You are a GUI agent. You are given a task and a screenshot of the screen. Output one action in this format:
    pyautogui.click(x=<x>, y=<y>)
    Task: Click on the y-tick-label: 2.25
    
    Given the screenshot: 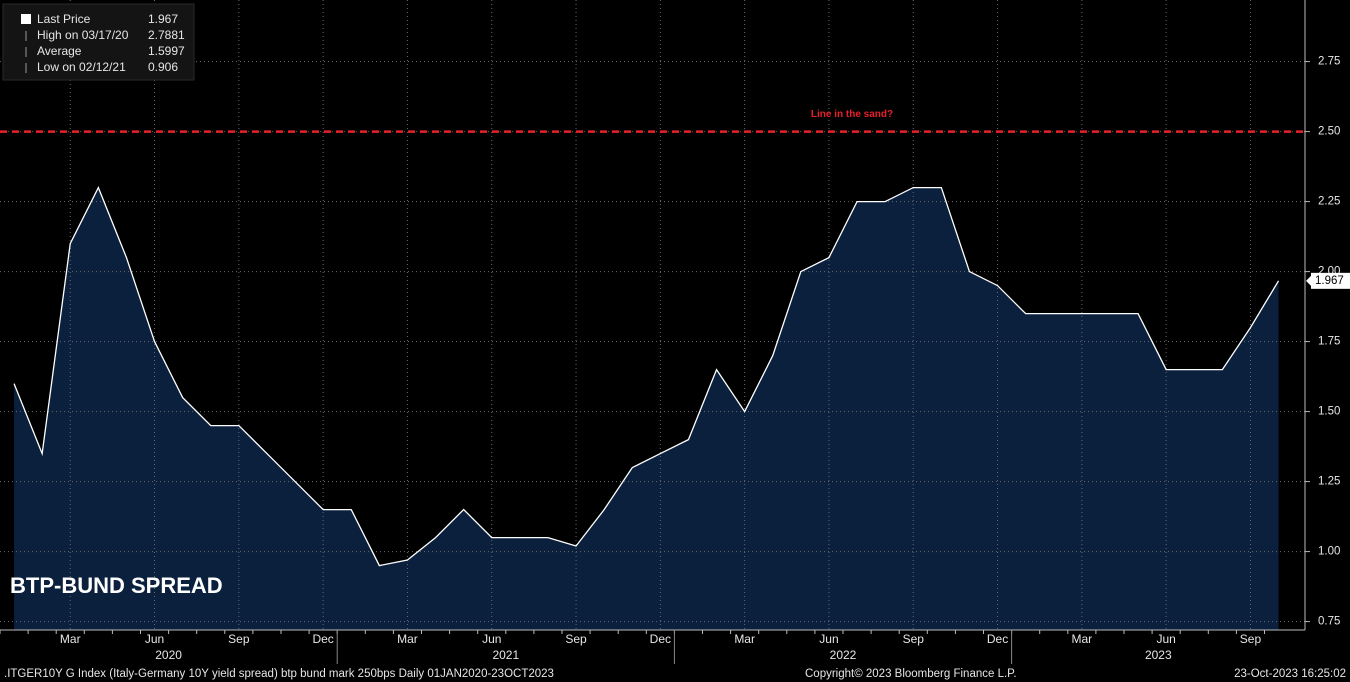 What is the action you would take?
    pyautogui.click(x=1329, y=202)
    